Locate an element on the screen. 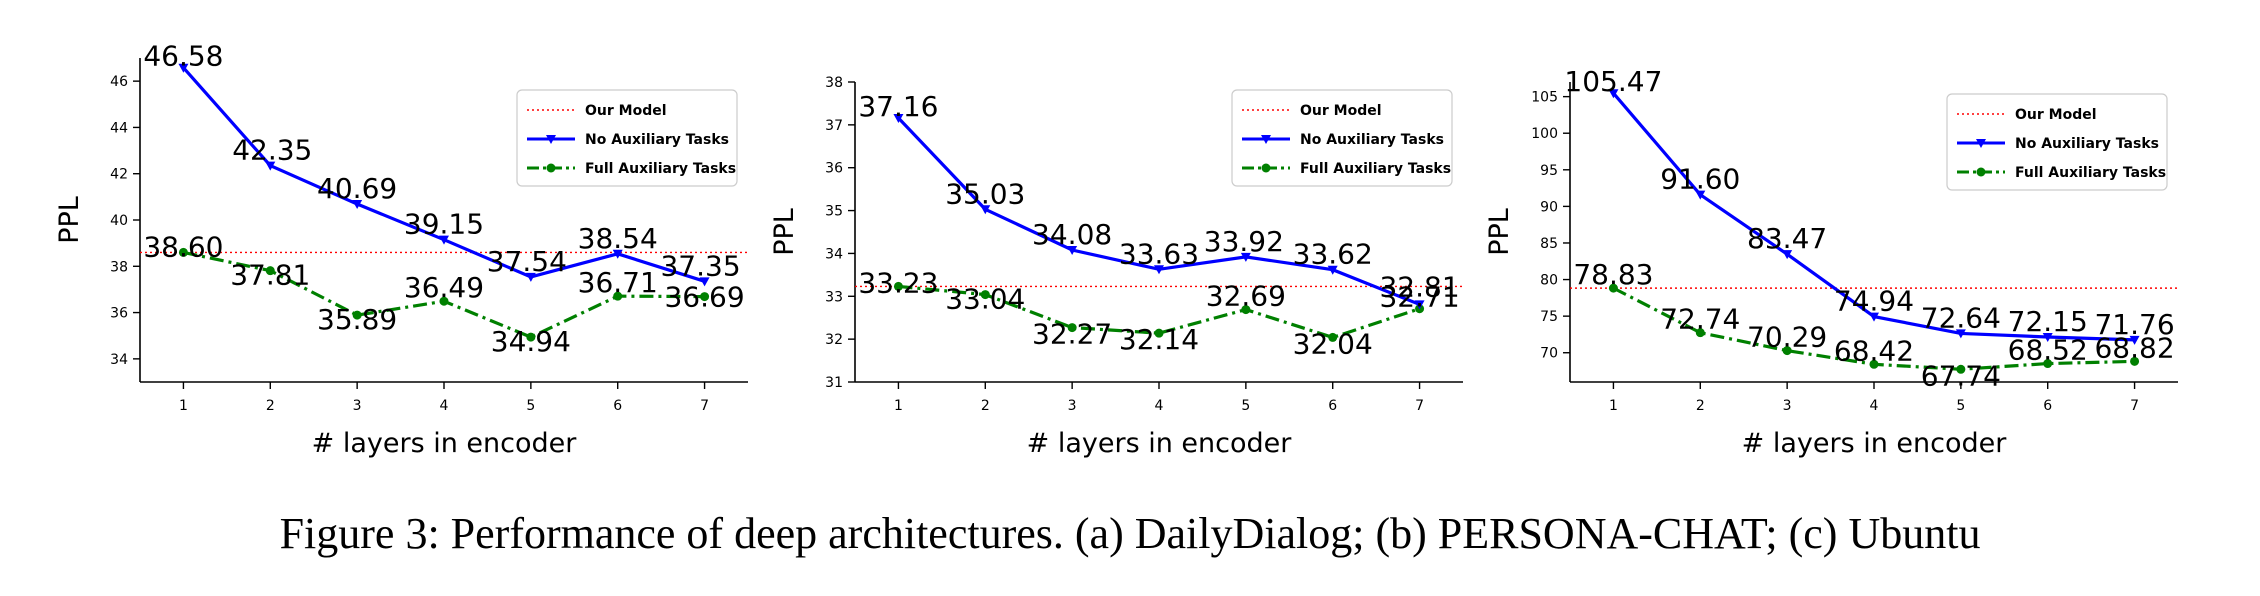 This screenshot has width=2260, height=596. y-tick-label: 46 is located at coordinates (119, 82).